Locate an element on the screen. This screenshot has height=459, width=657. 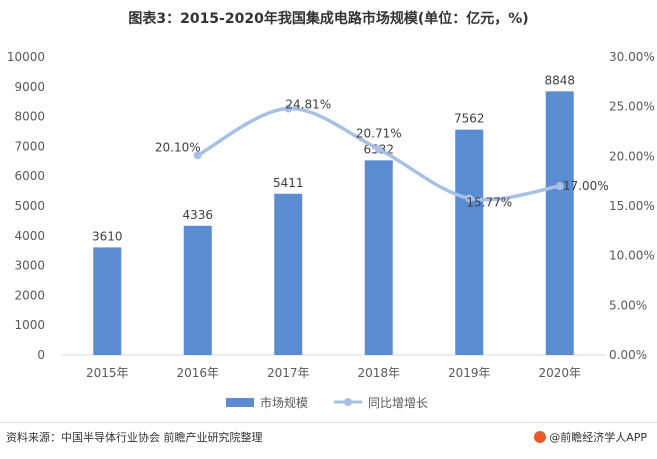
legend-bar-swatch is located at coordinates (240, 402).